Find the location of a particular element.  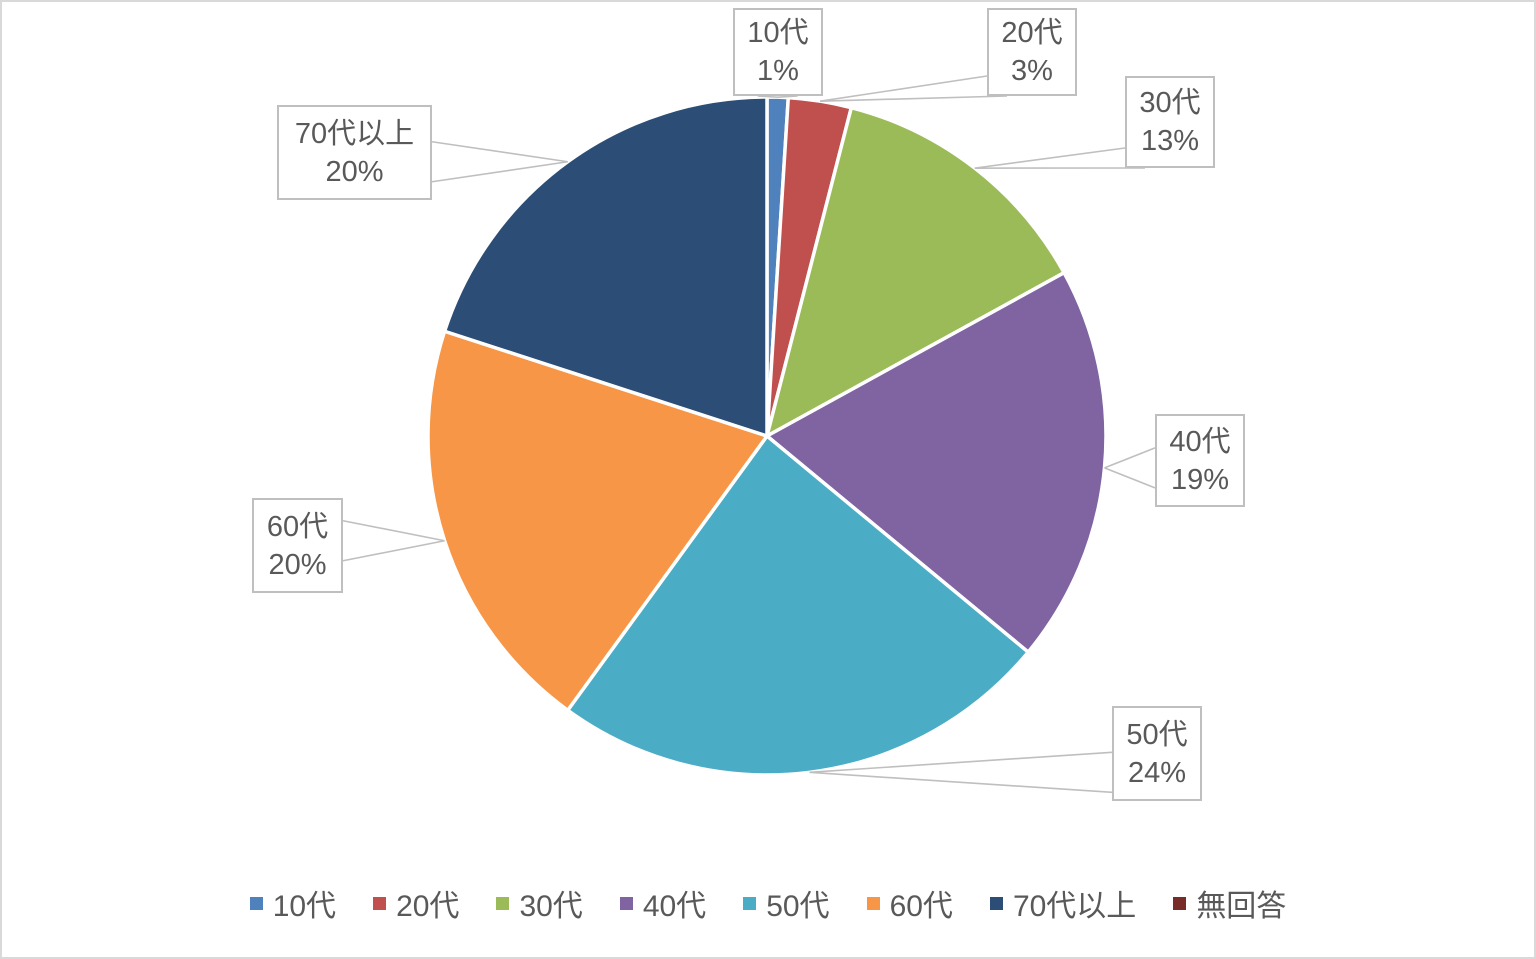

legend-label: 30代 is located at coordinates (551, 906).